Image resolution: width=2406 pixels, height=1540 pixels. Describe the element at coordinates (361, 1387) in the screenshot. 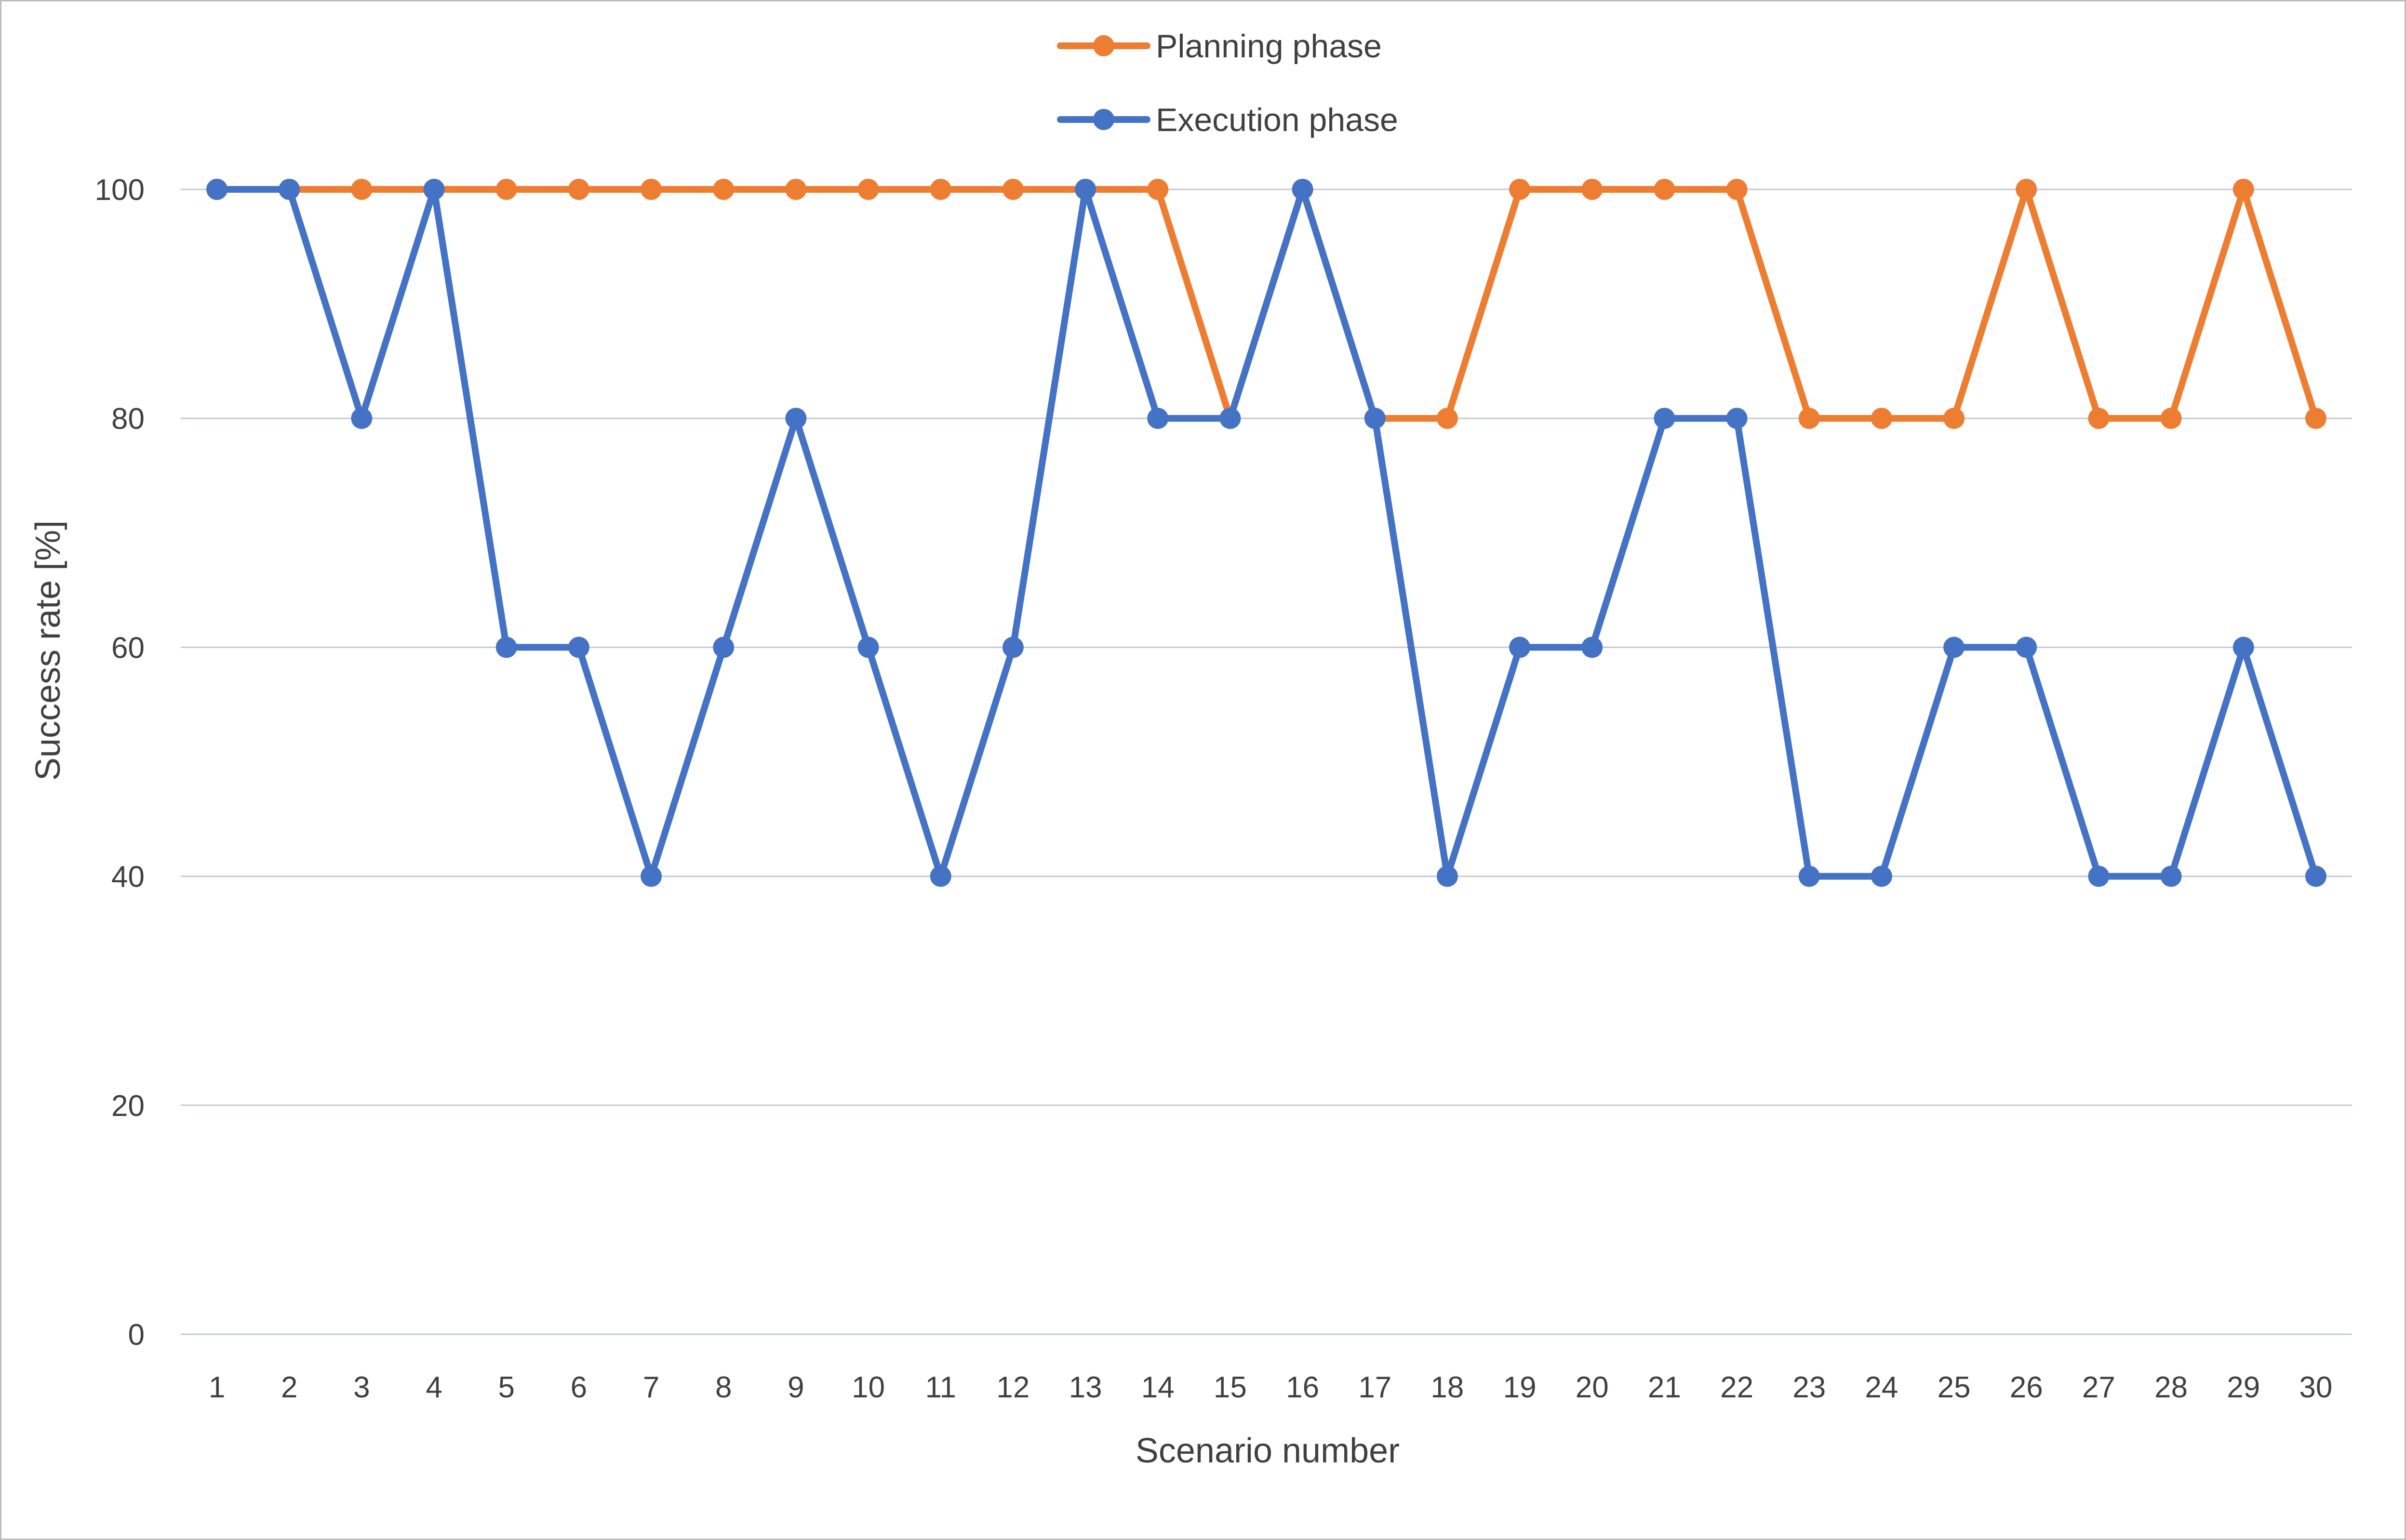

I see `x-tick-label: 3` at that location.